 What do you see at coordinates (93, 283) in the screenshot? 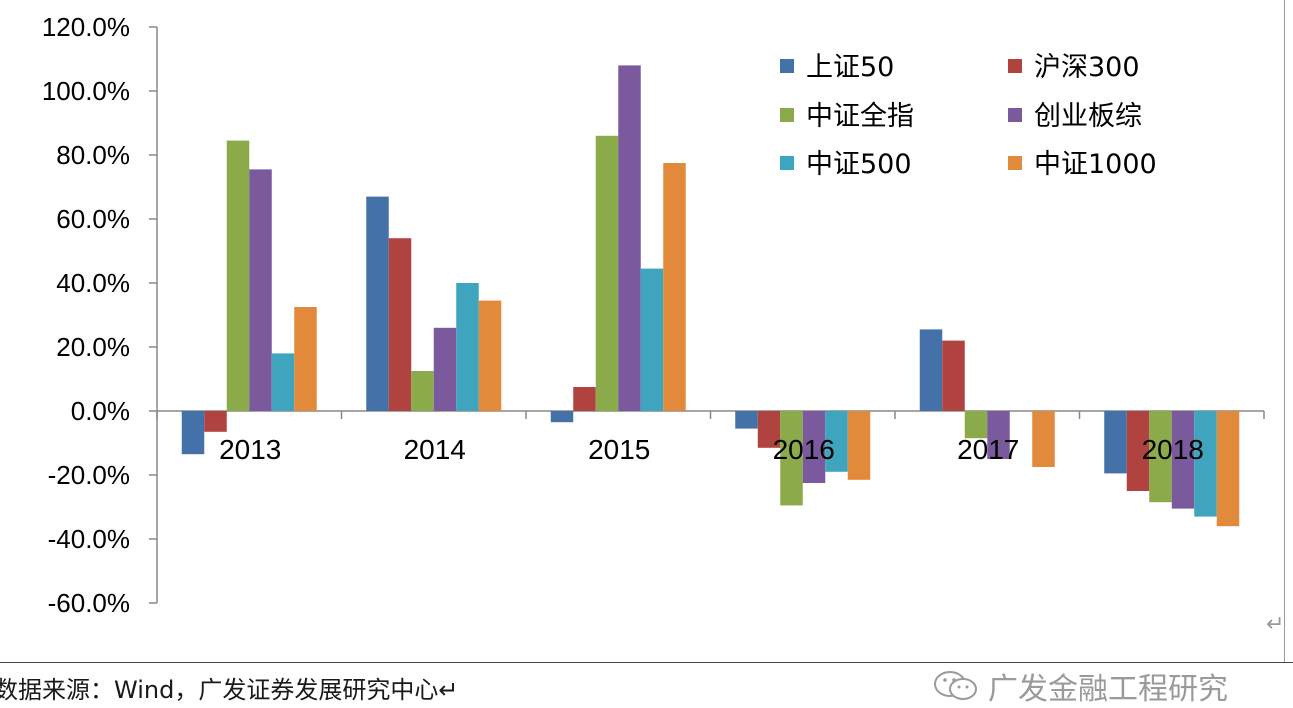
I see `y-tick-label: 40.0%` at bounding box center [93, 283].